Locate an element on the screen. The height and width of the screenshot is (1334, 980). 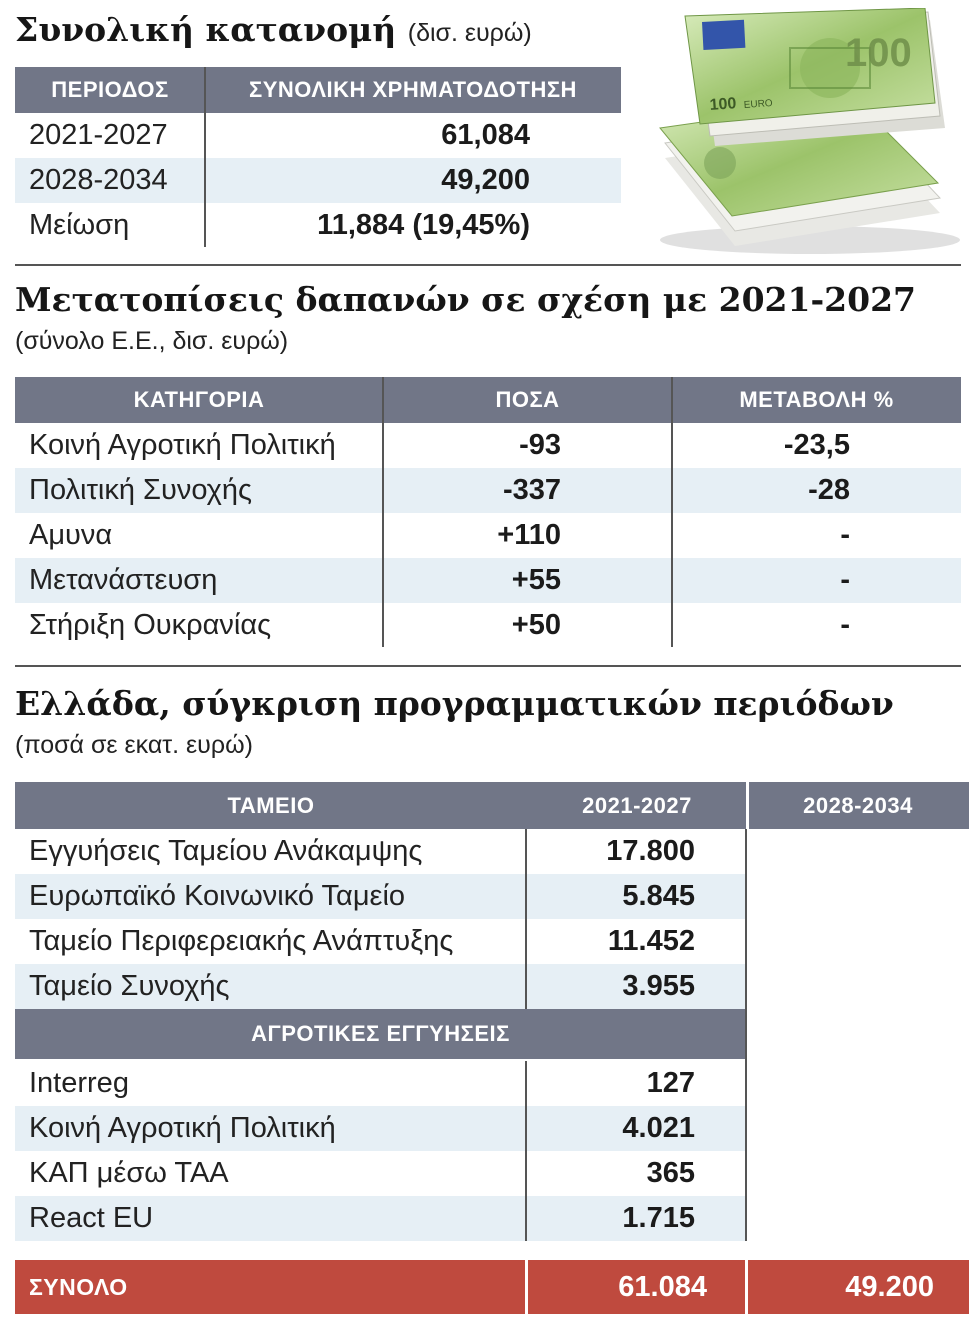
section1-title: Συνολική κατανομή (δισ. ευρώ) is located at coordinates (273, 29).